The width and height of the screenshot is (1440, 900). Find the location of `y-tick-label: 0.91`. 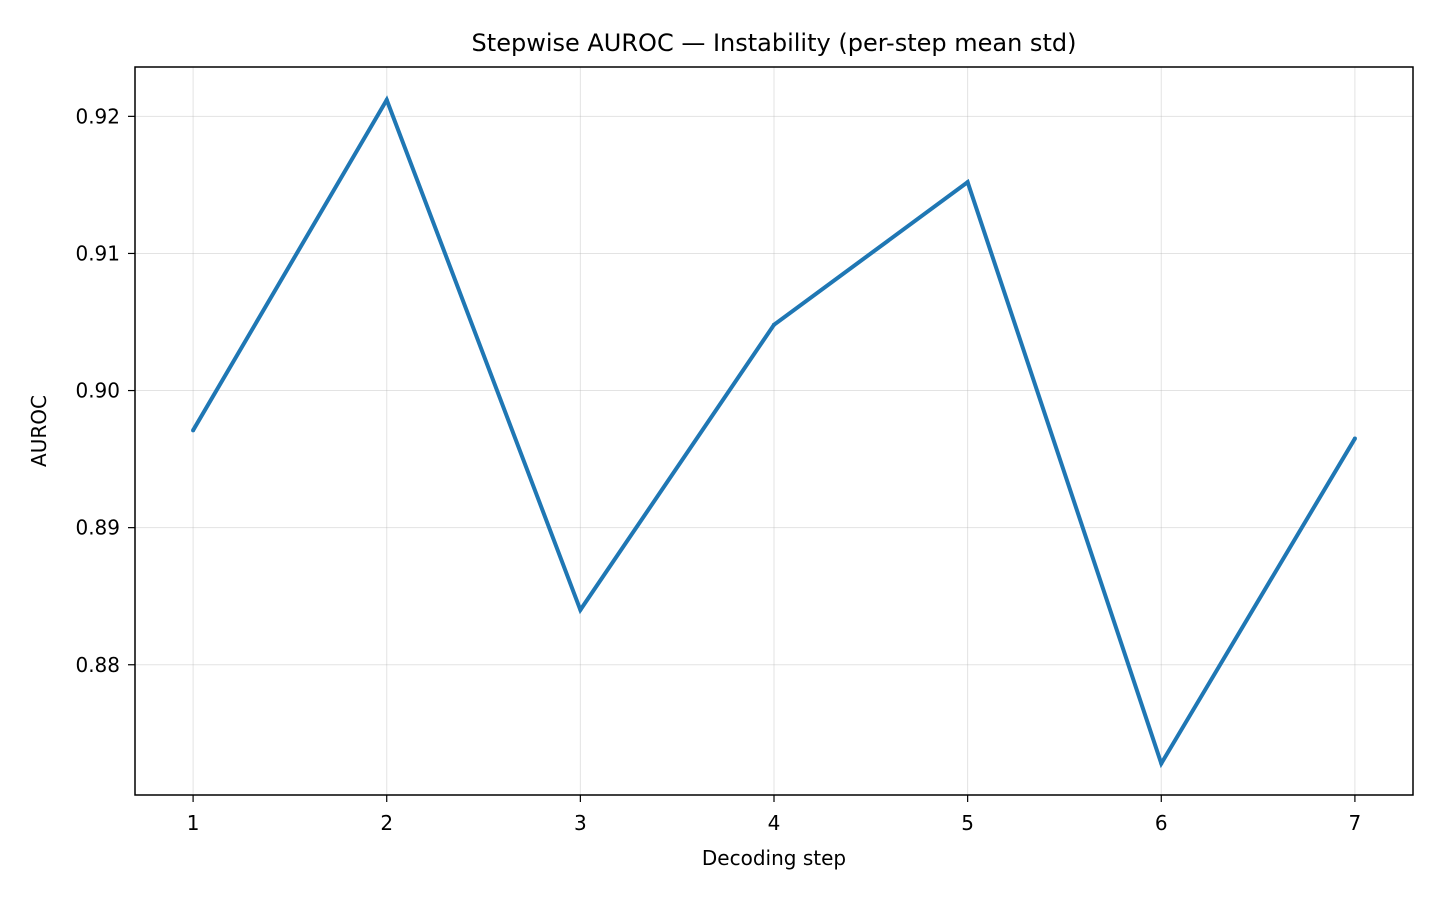

y-tick-label: 0.91 is located at coordinates (97, 253).